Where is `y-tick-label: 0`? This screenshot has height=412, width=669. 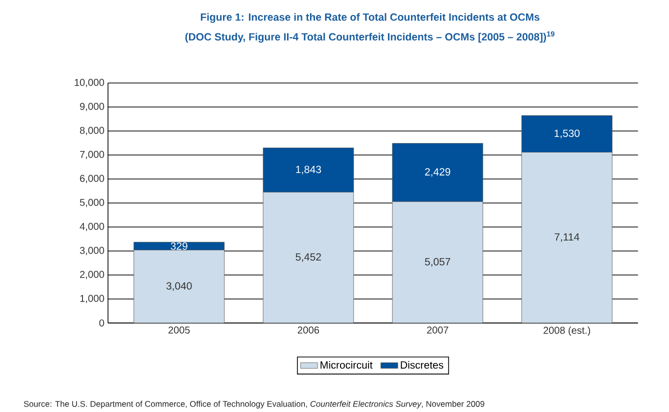
y-tick-label: 0 is located at coordinates (101, 323).